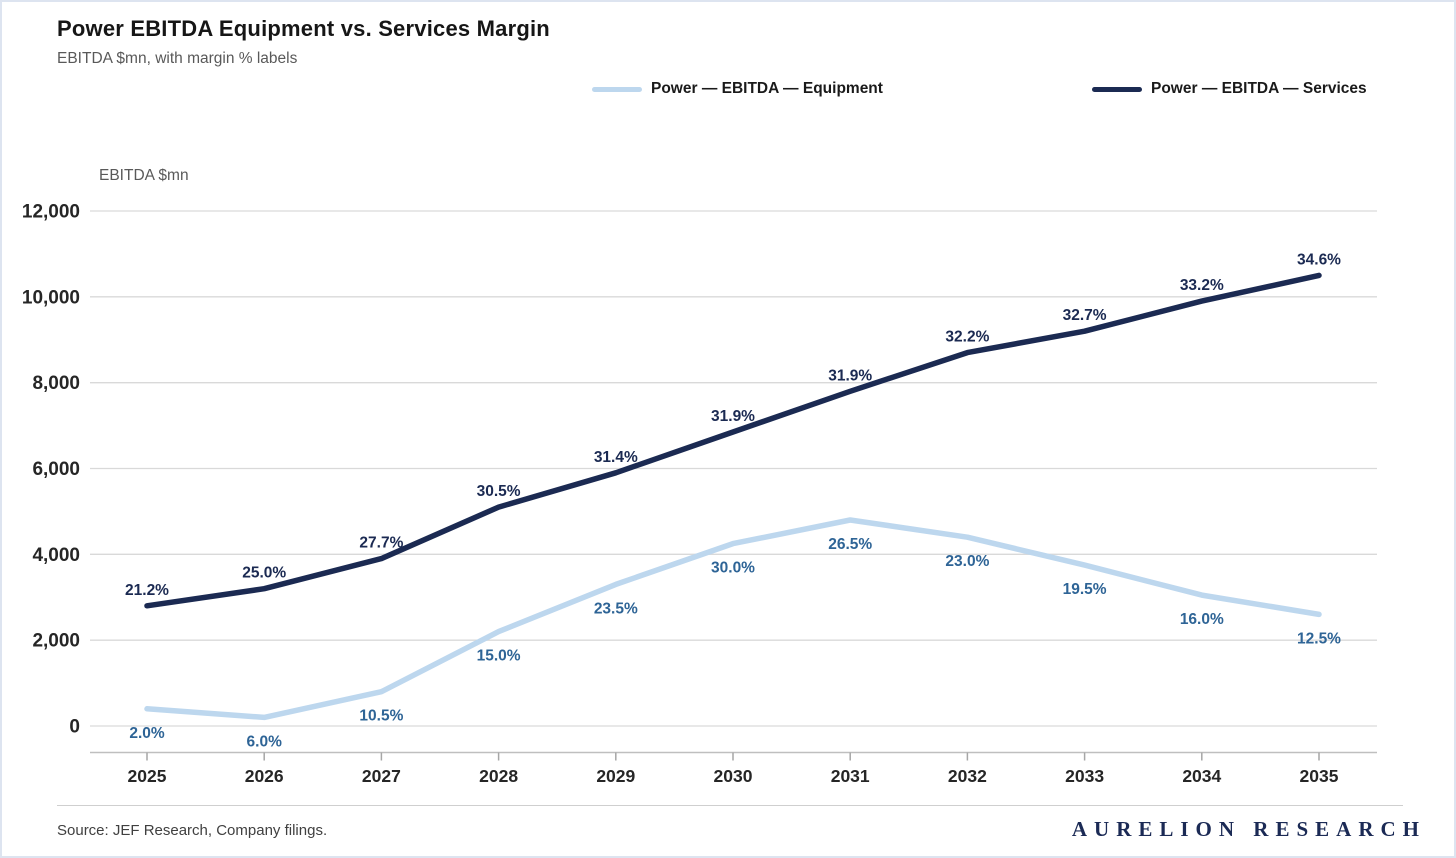  What do you see at coordinates (381, 776) in the screenshot?
I see `x-tick-label: 2027` at bounding box center [381, 776].